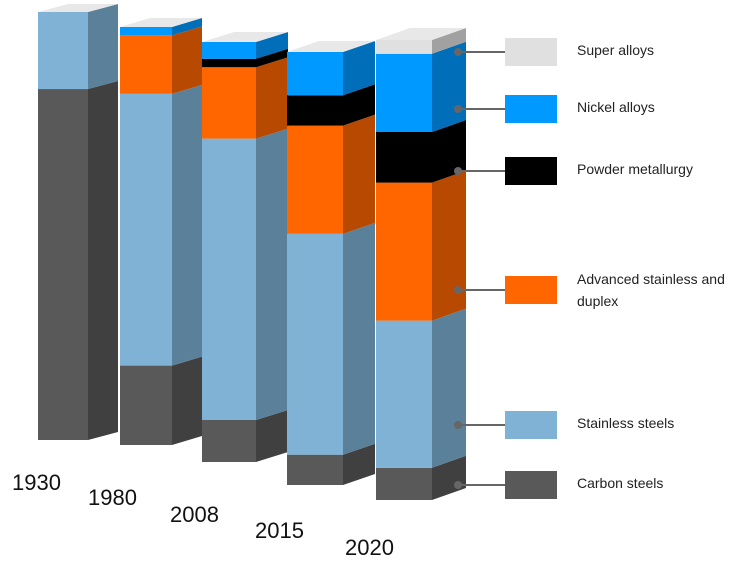  Describe the element at coordinates (626, 423) in the screenshot. I see `legend-label: Stainless steels` at that location.